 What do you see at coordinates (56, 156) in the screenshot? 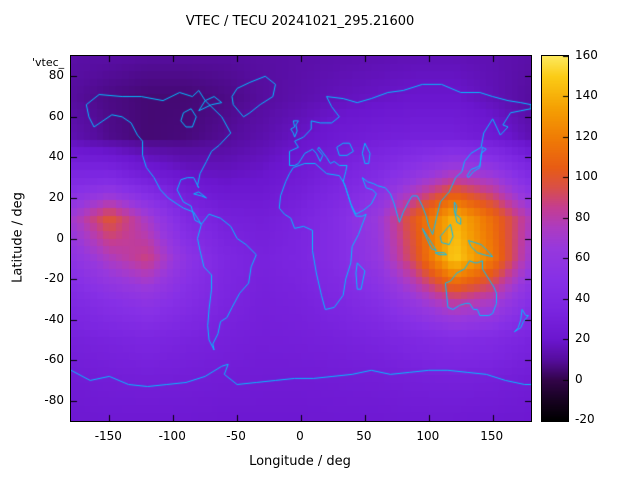
I see `y-tick-label: 40` at bounding box center [56, 156].